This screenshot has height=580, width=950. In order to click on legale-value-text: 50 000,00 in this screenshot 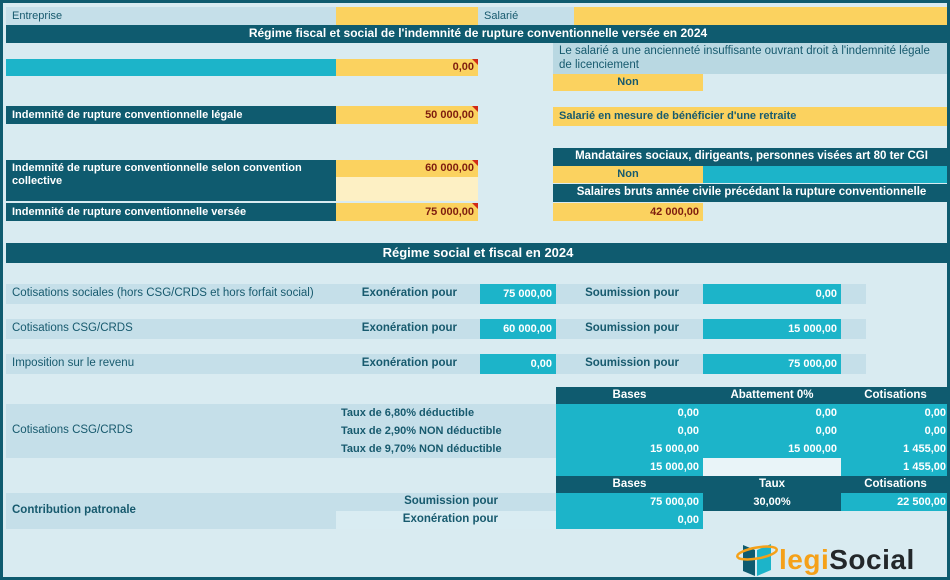, I will do `click(449, 114)`.